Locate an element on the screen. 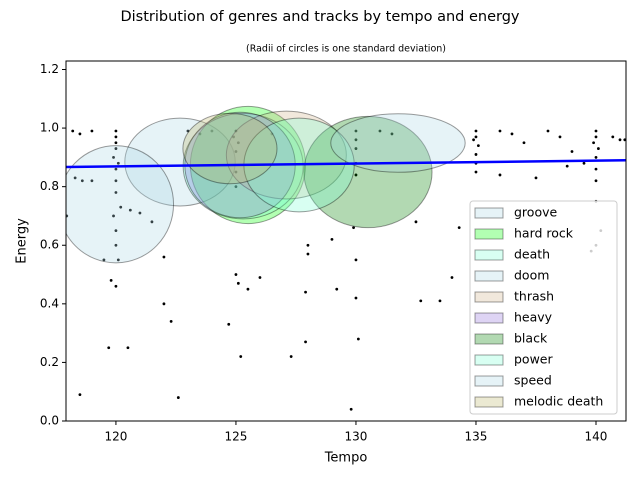  y-tick-label: 0.0 is located at coordinates (49, 421).